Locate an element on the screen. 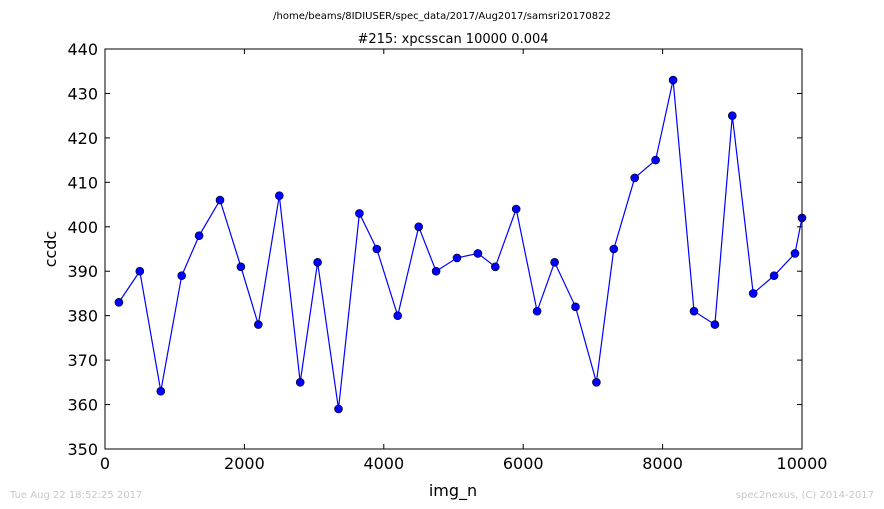 The height and width of the screenshot is (509, 884). y-tick-label: 380 is located at coordinates (82, 316).